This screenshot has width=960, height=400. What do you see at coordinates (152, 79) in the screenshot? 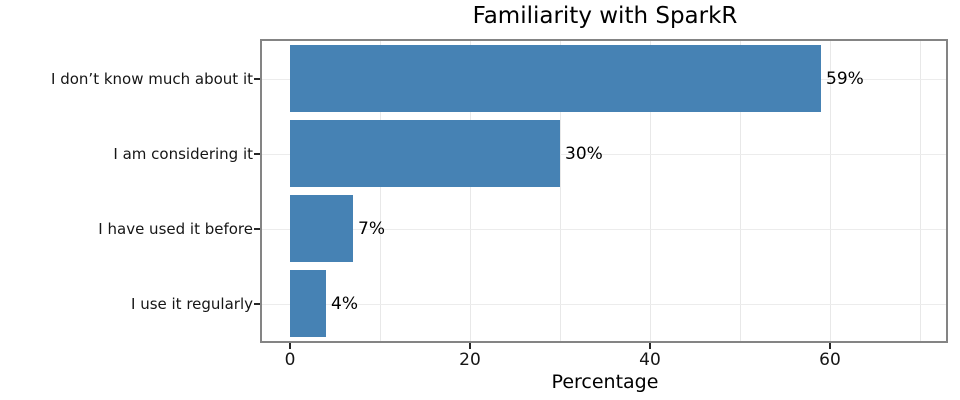
I see `y-category-label: I don’t know much about it` at bounding box center [152, 79].